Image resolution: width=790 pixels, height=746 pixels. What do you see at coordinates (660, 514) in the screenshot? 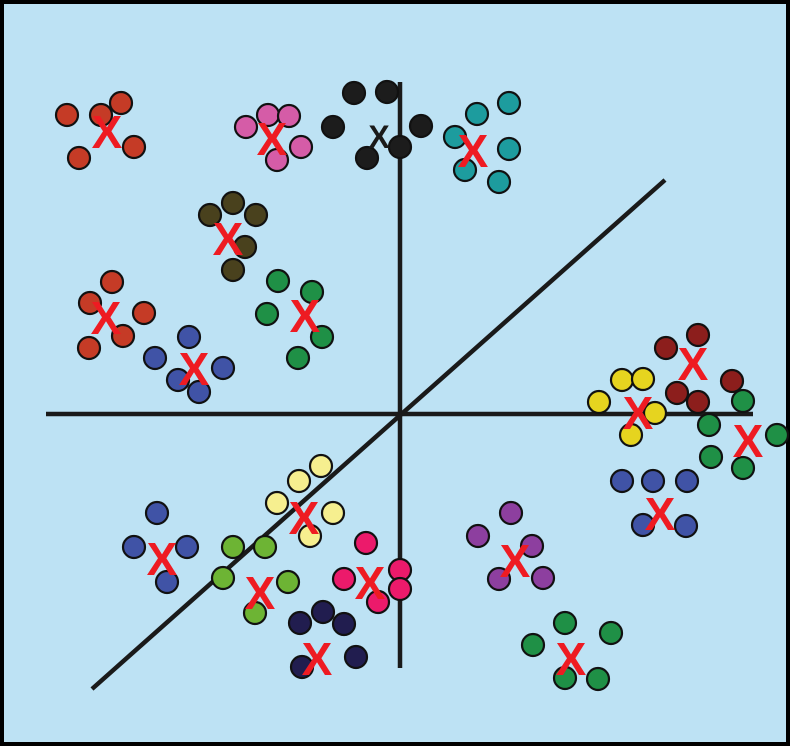
I see `blue-right-centroid-x-mark: X` at bounding box center [660, 514].